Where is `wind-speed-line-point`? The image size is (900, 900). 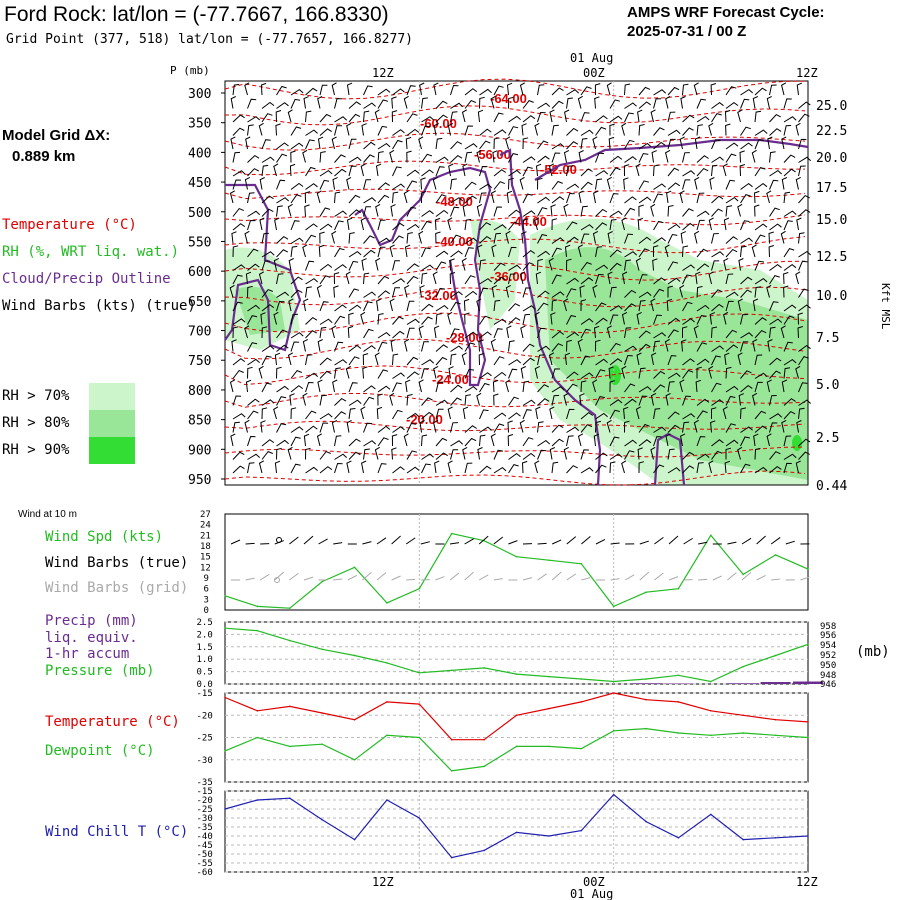
wind-speed-line-point is located at coordinates (516, 556).